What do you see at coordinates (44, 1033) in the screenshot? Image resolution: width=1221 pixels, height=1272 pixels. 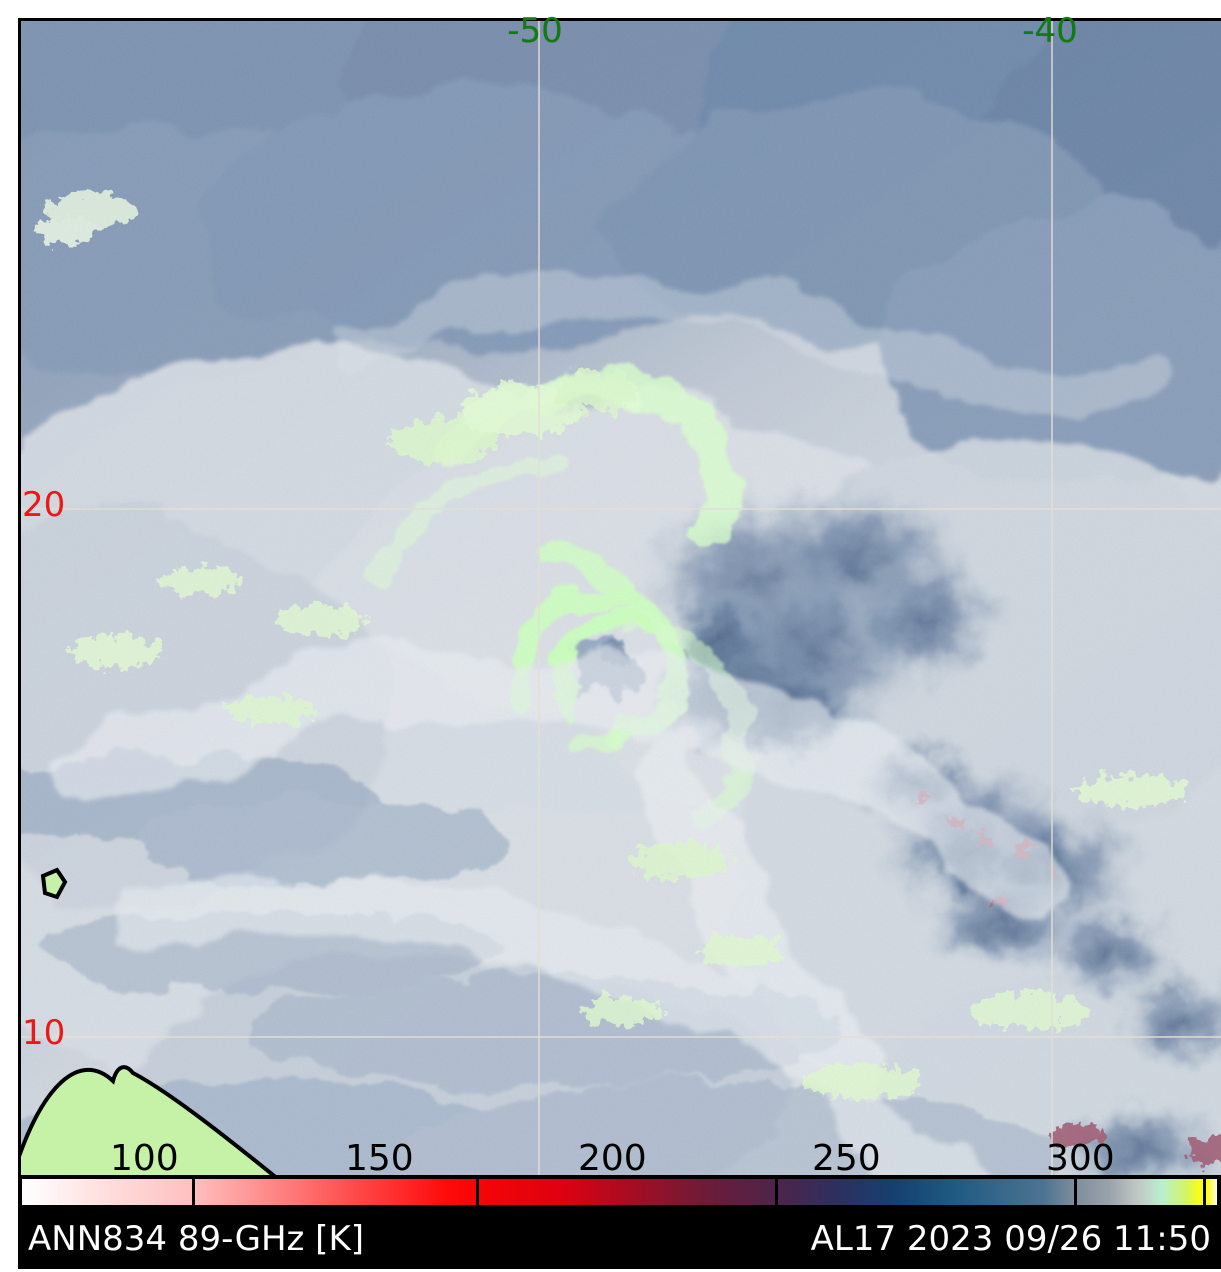 I see `lat-label-10: 10` at bounding box center [44, 1033].